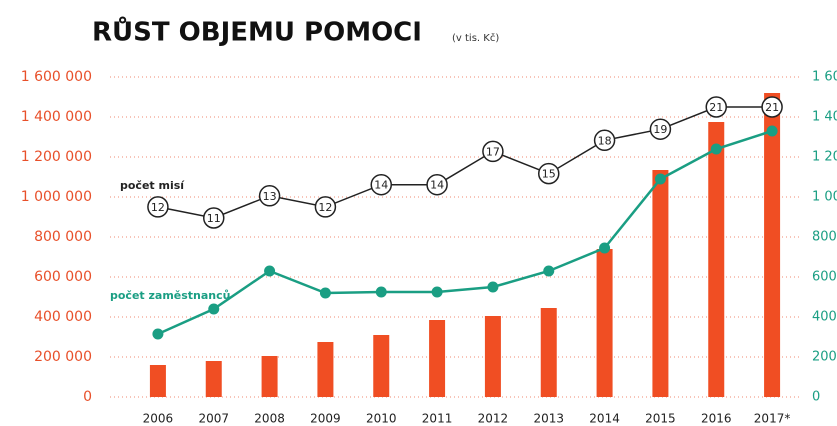 The image size is (837, 426). Describe the element at coordinates (824, 317) in the screenshot. I see `y2-tick-label: 400` at that location.